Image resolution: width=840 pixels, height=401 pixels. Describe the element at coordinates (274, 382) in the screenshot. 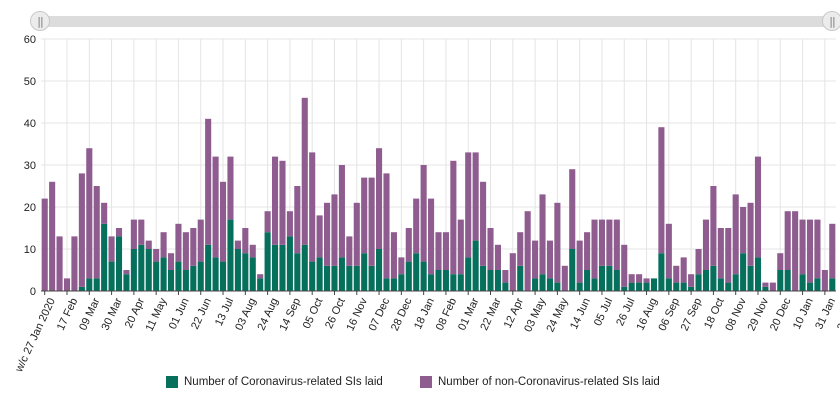

I see `legend-item-covid: Number of Coronavirus-related SIs laid` at that location.